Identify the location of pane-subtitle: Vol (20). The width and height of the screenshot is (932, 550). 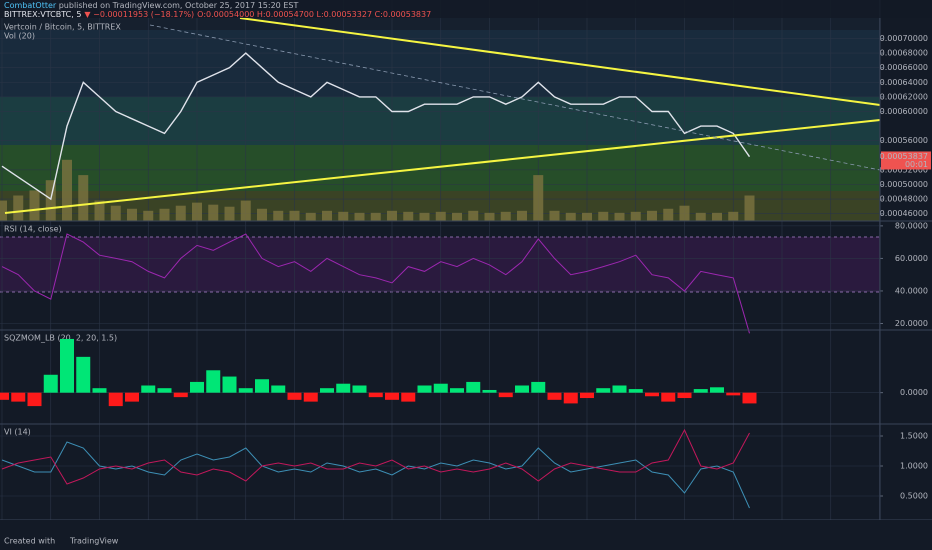
(19, 36).